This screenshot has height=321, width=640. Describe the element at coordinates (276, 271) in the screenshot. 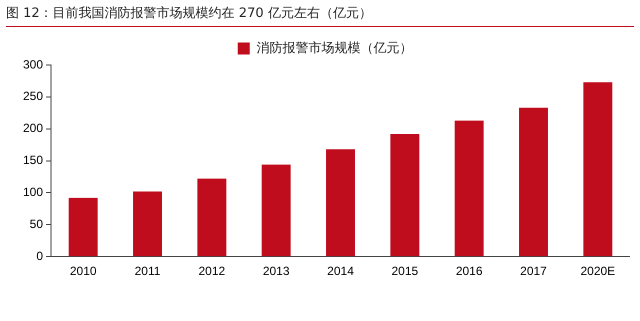

I see `x-tick-label: 2013` at that location.